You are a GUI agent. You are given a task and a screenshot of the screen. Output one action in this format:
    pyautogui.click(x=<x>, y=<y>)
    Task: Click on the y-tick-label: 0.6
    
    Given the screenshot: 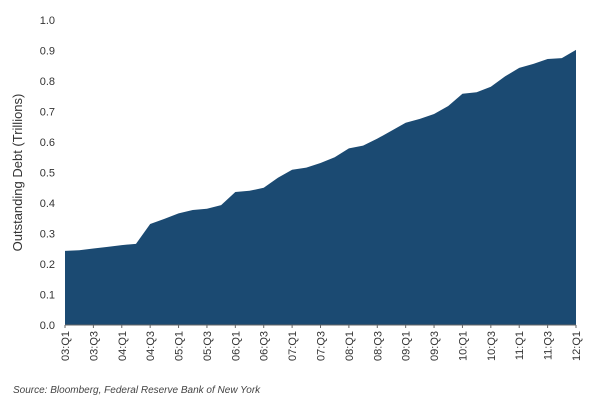 What is the action you would take?
    pyautogui.click(x=47, y=143)
    